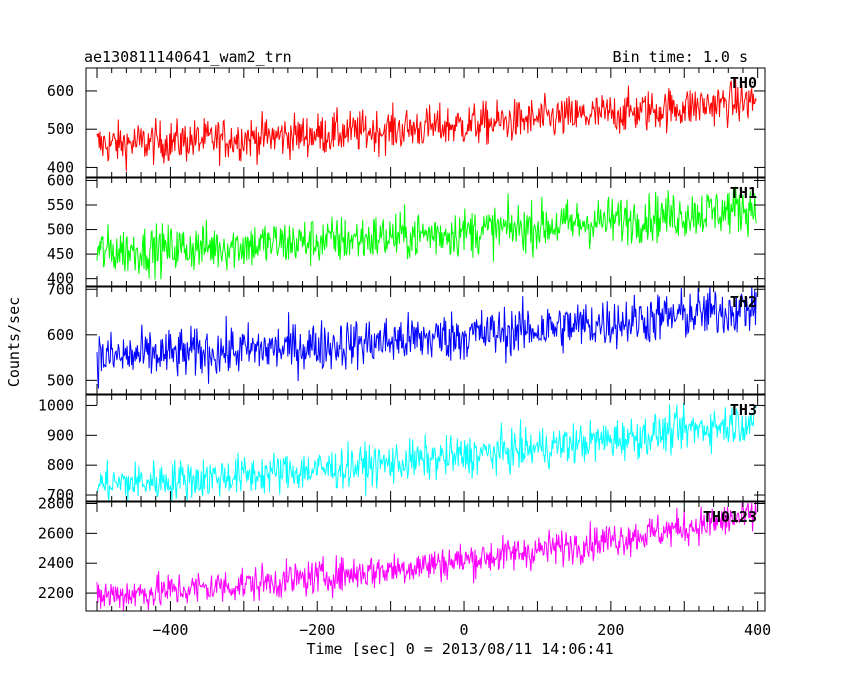 Image resolution: width=850 pixels, height=680 pixels. I want to click on panel-th0: 400 500 600 TH0, so click(406, 122).